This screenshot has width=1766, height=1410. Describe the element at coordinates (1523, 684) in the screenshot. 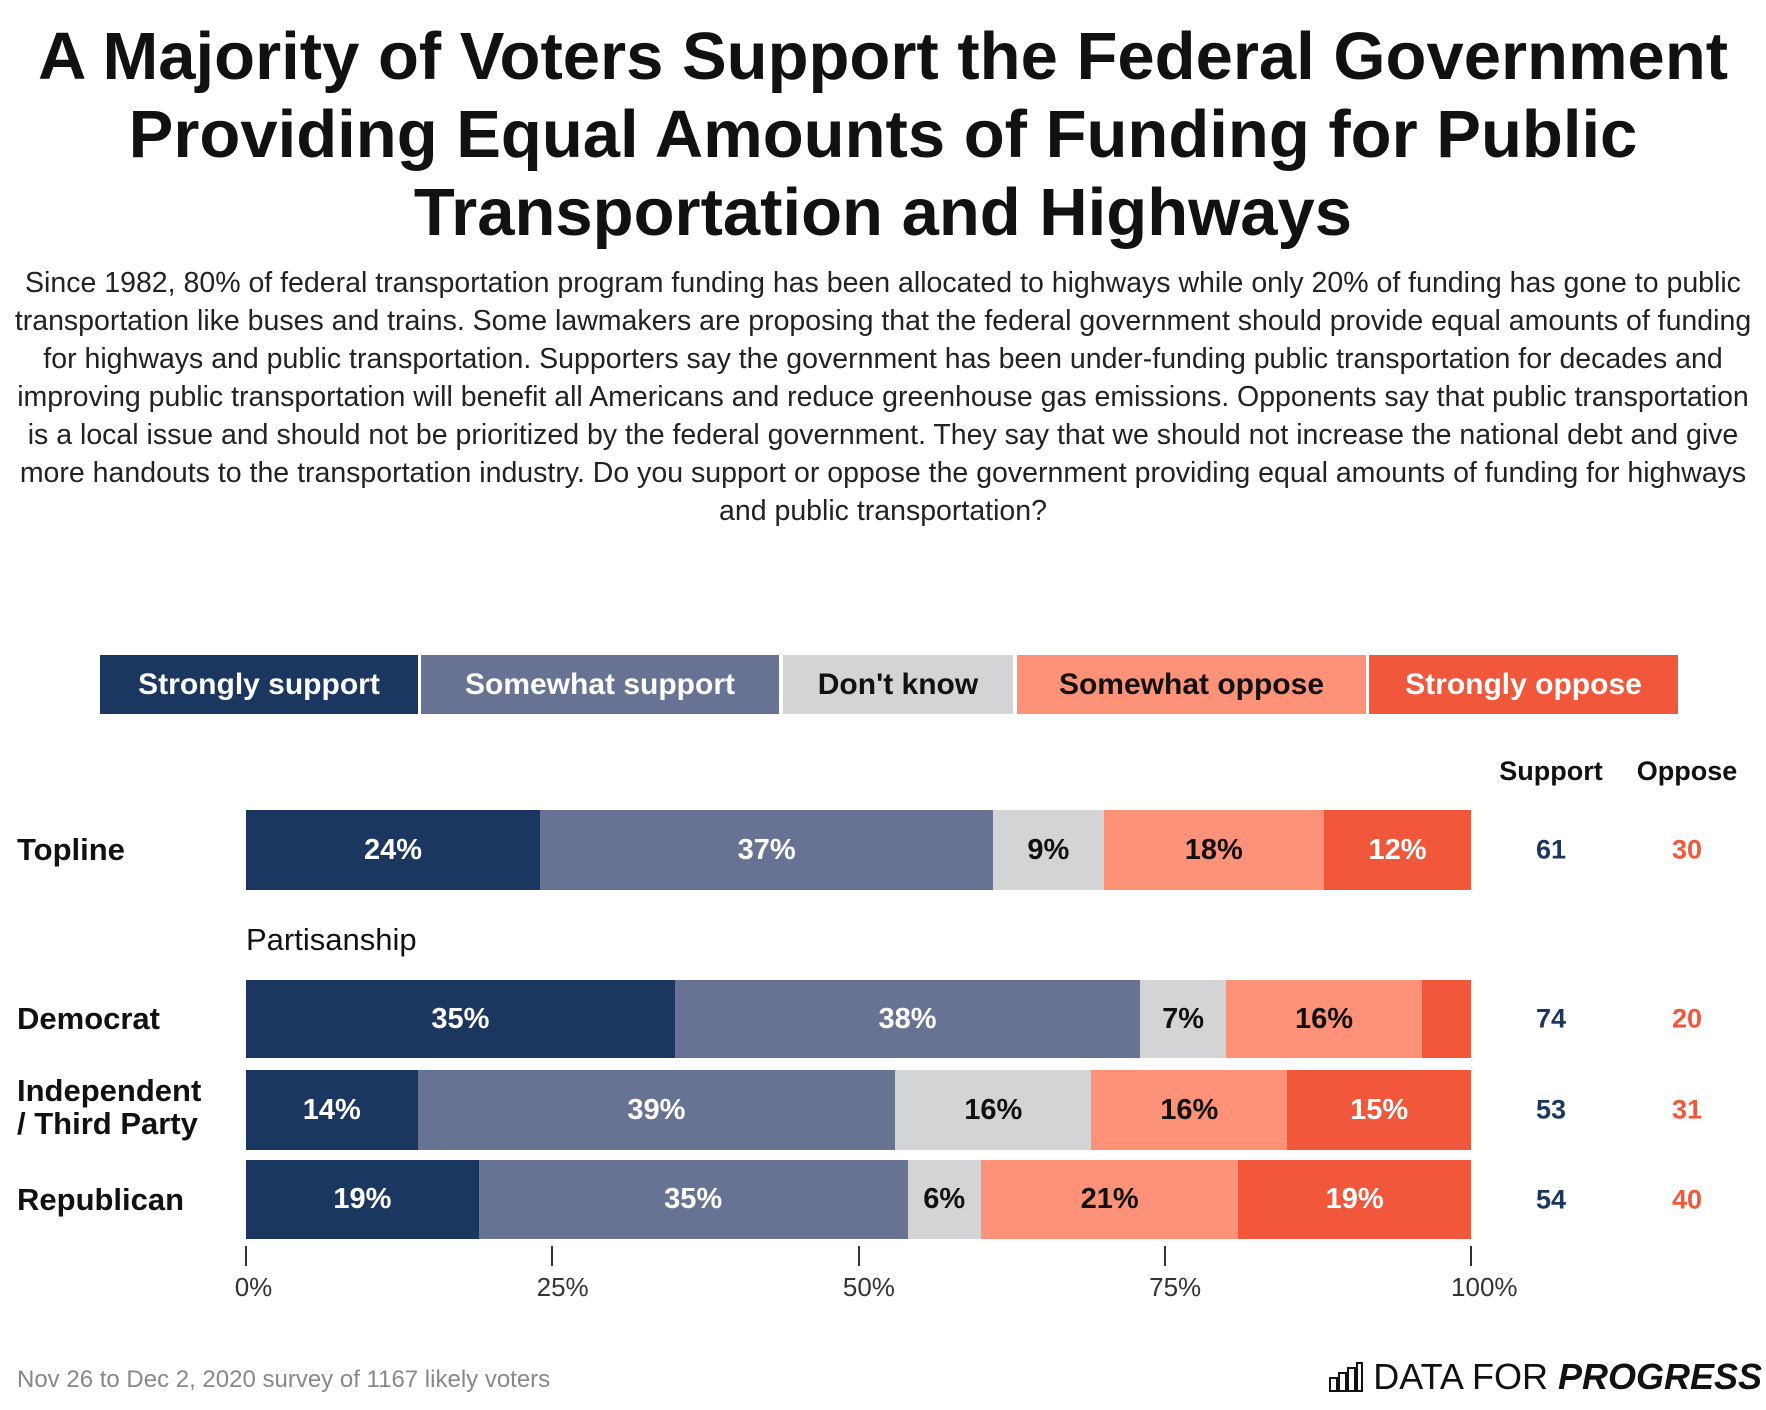

I see `legend-item-strongly-oppose: Strongly oppose` at that location.